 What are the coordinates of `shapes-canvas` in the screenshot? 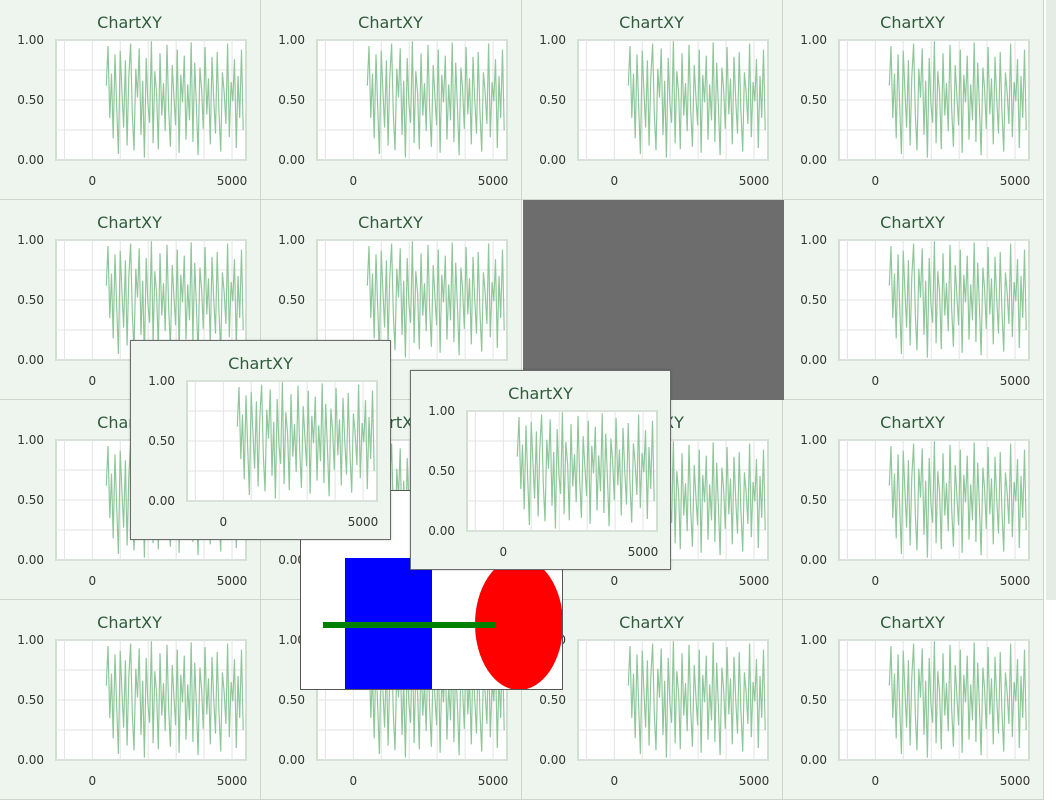 It's located at (442, 623).